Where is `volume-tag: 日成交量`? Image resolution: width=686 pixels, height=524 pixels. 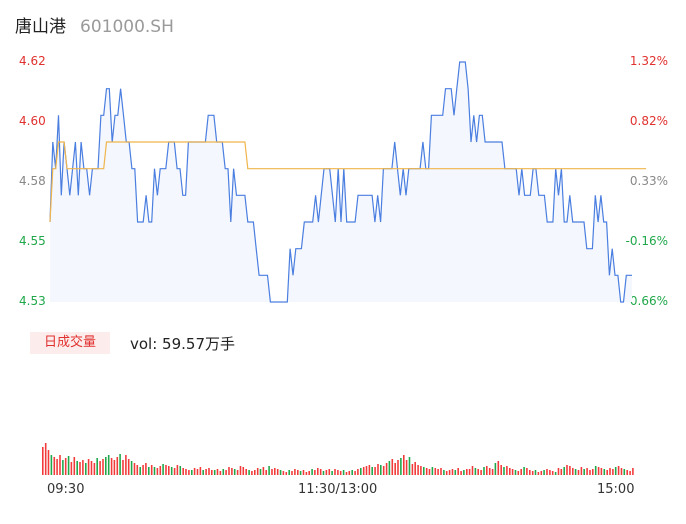 volume-tag: 日成交量 is located at coordinates (70, 343).